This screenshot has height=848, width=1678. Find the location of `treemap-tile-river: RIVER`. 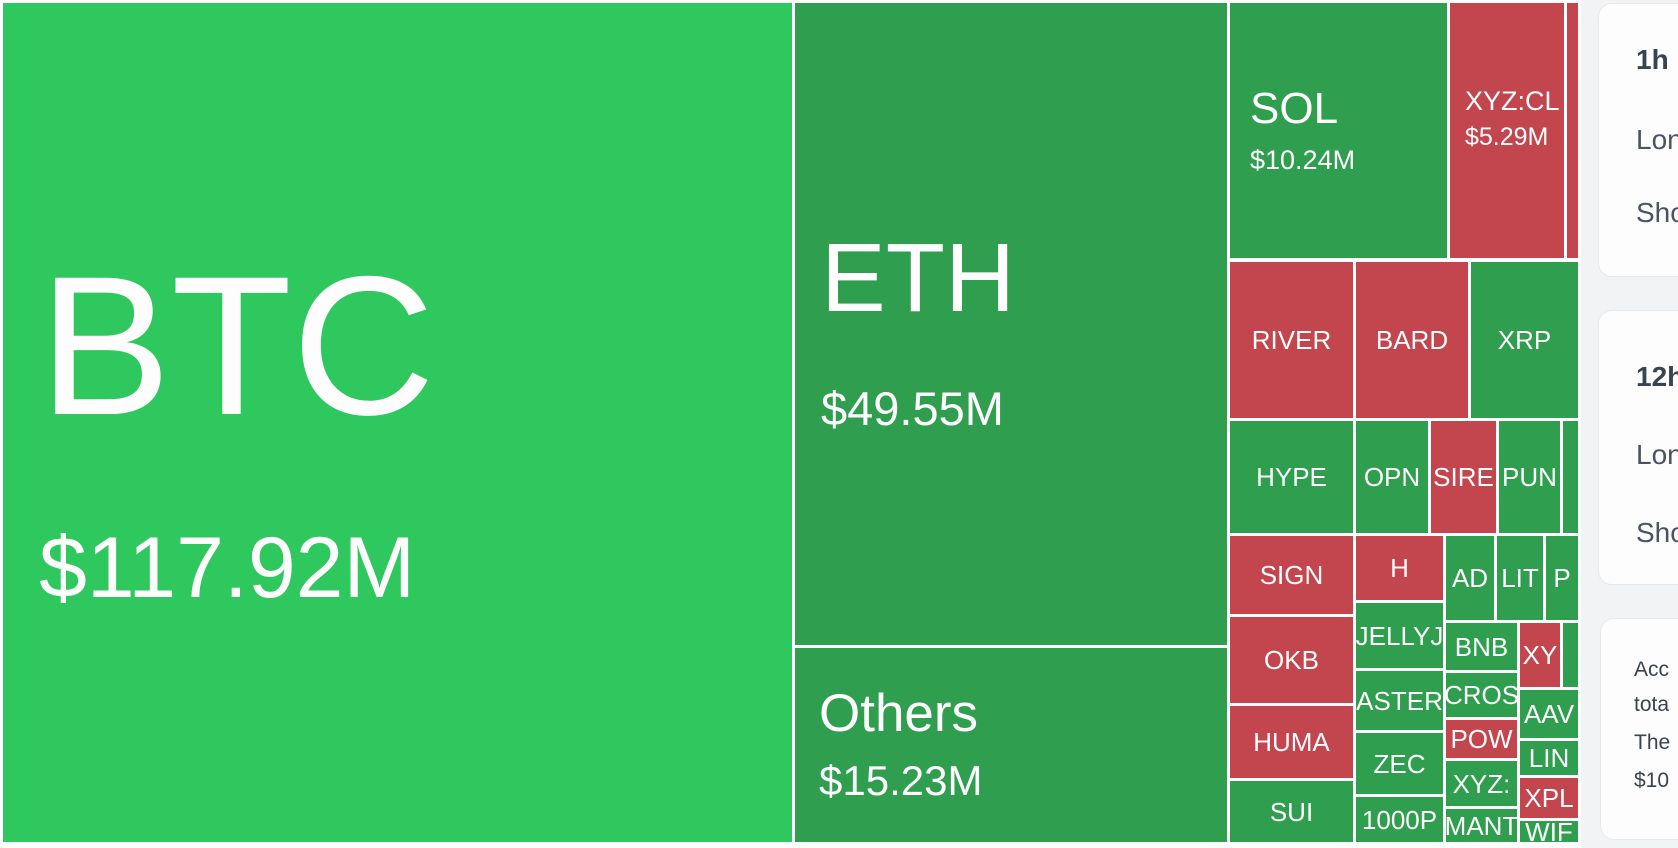

treemap-tile-river: RIVER is located at coordinates (1291, 340).